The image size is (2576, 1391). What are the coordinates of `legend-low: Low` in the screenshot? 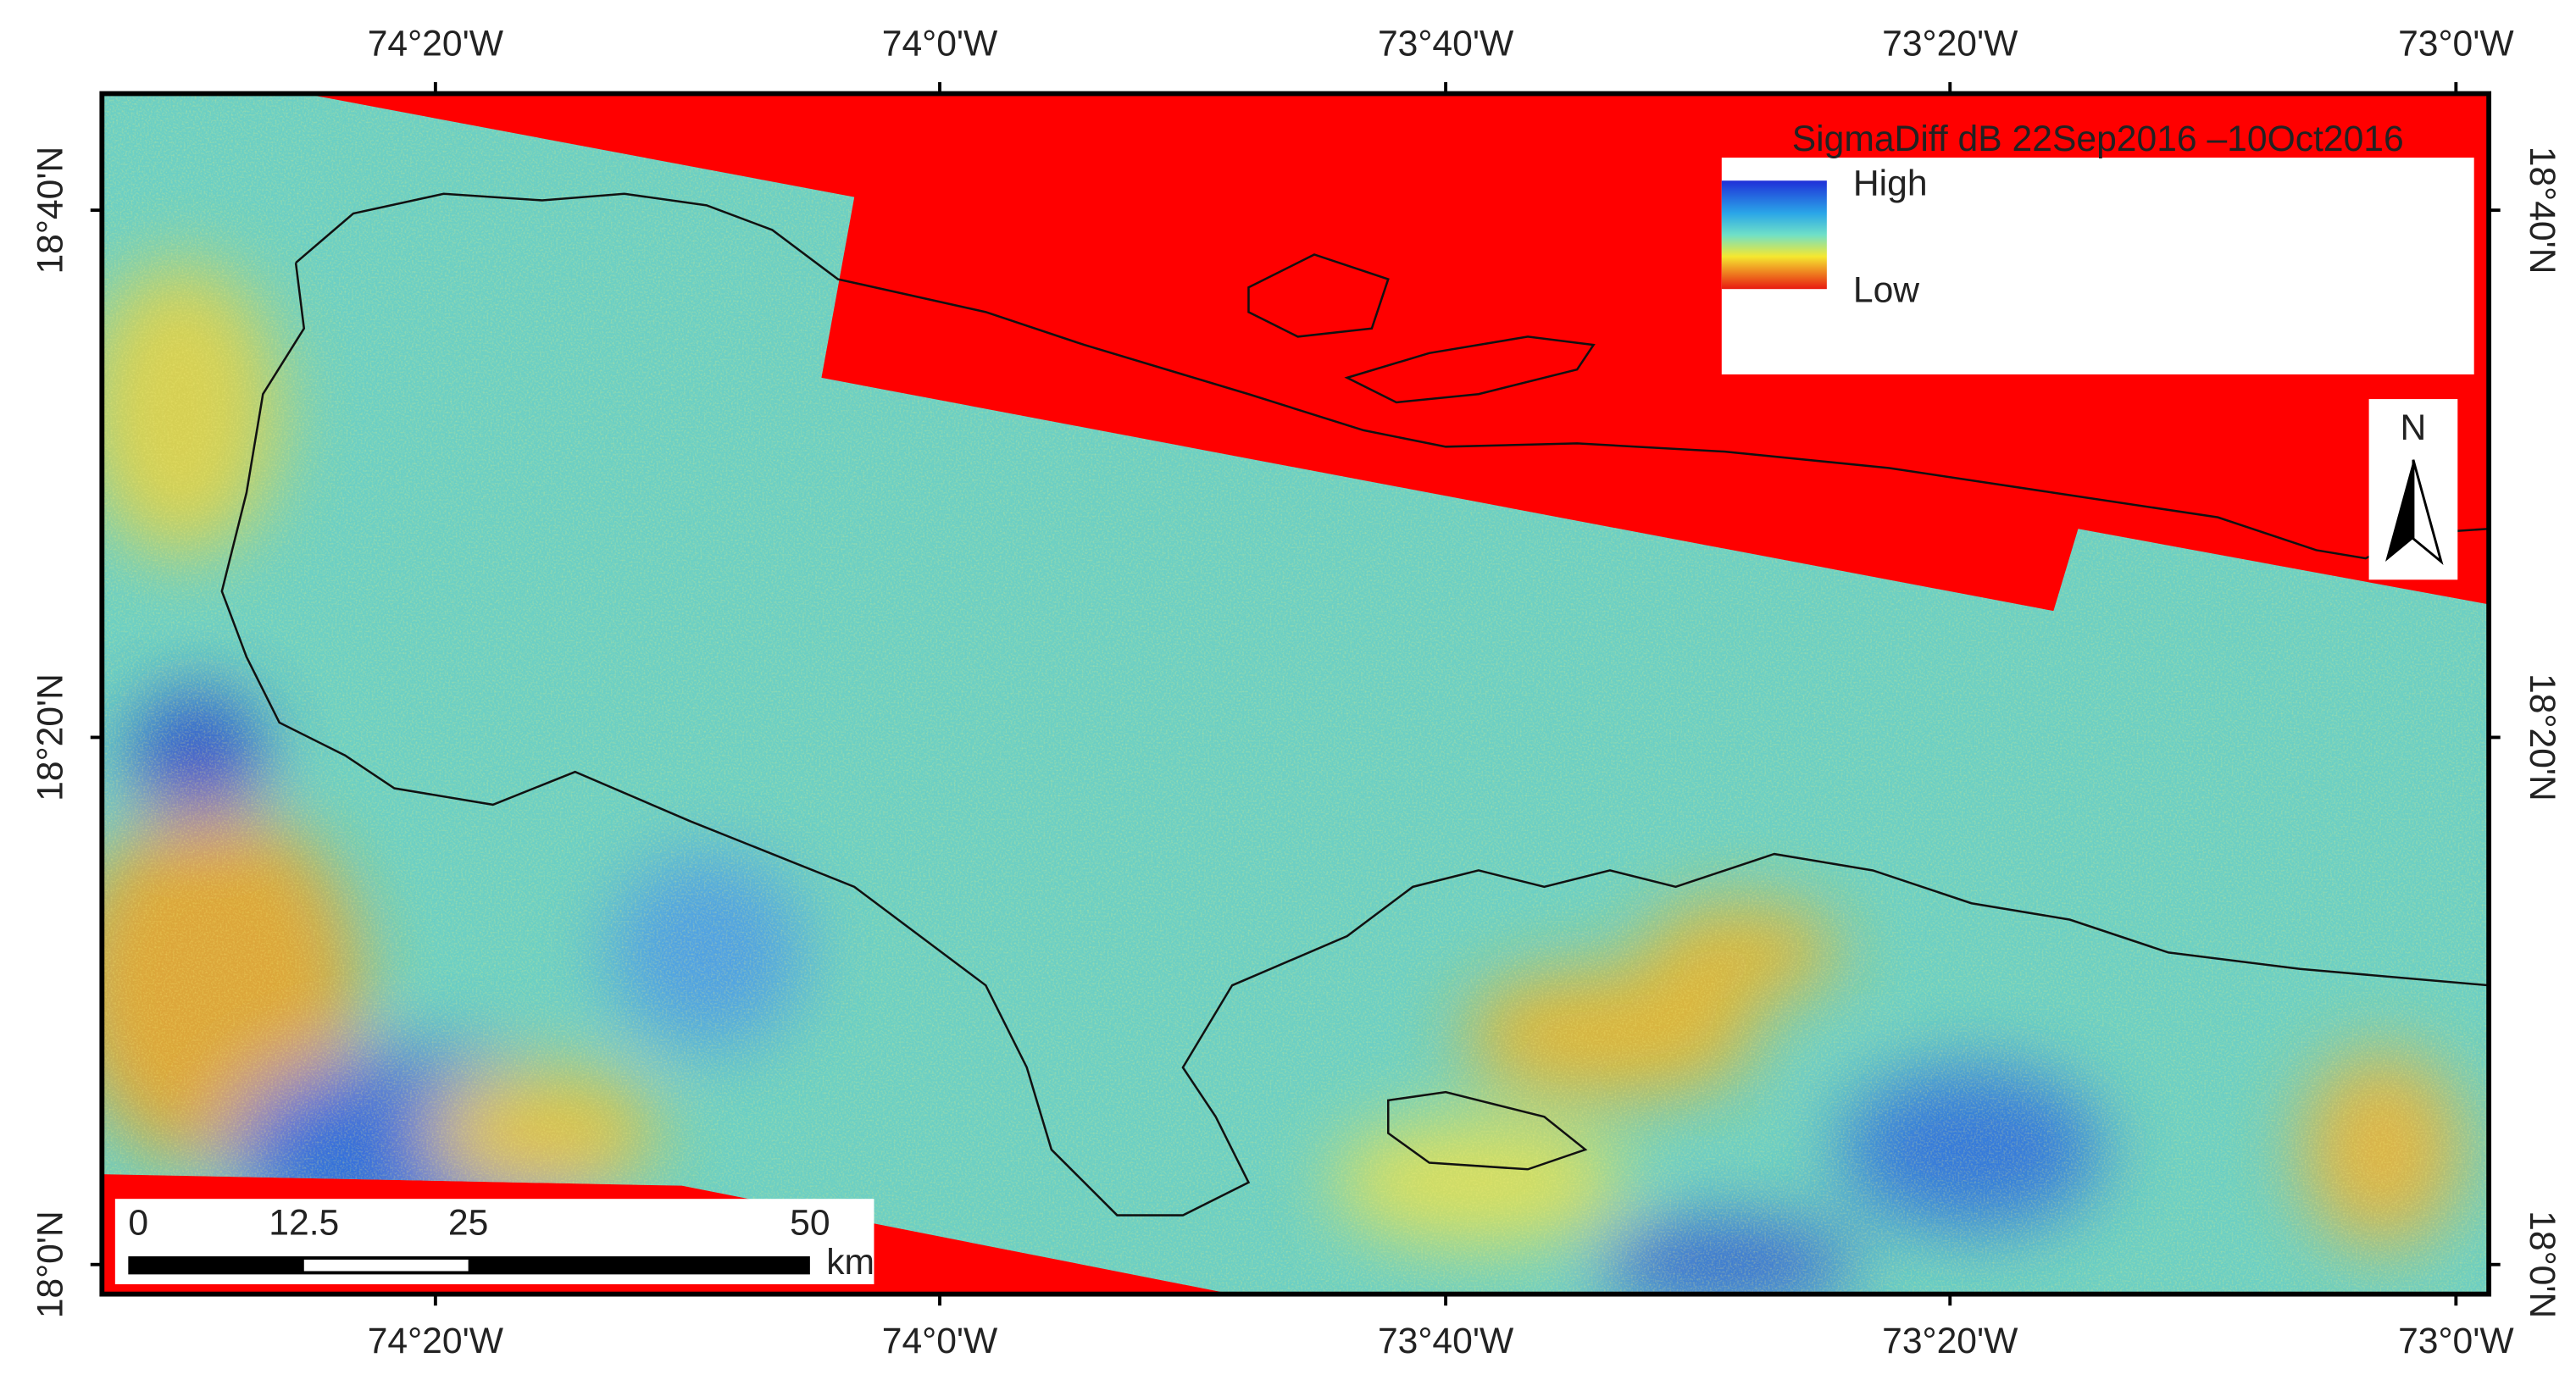 It's located at (1886, 289).